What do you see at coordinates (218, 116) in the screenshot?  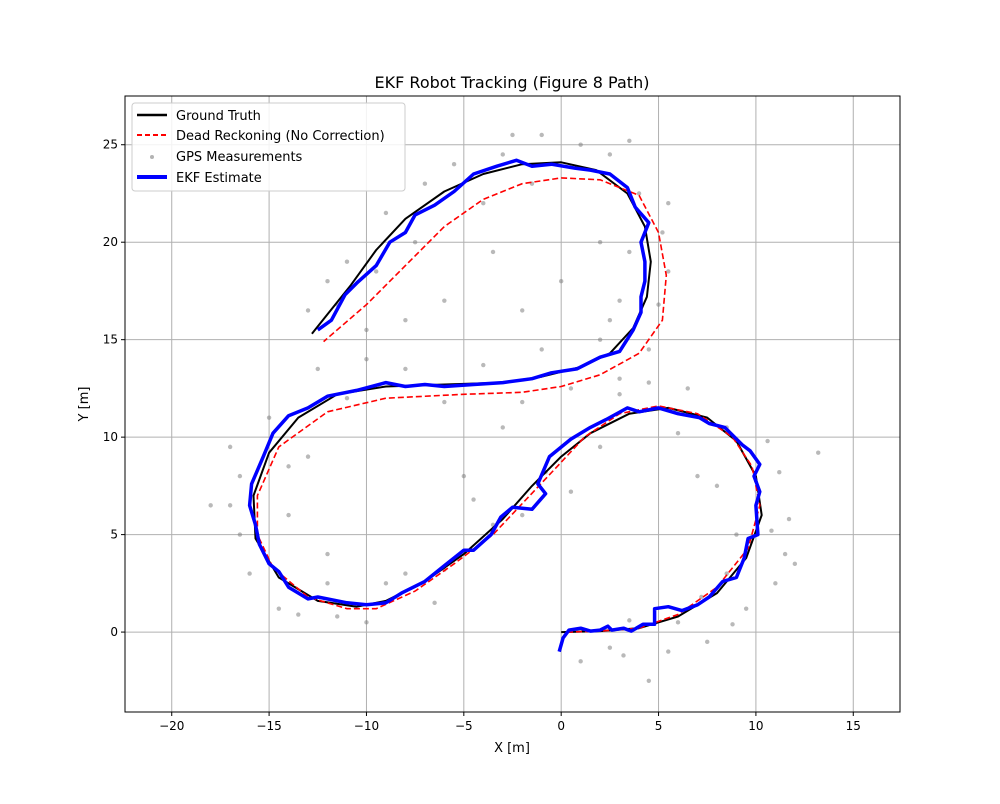 I see `legend-ground-truth: Ground Truth` at bounding box center [218, 116].